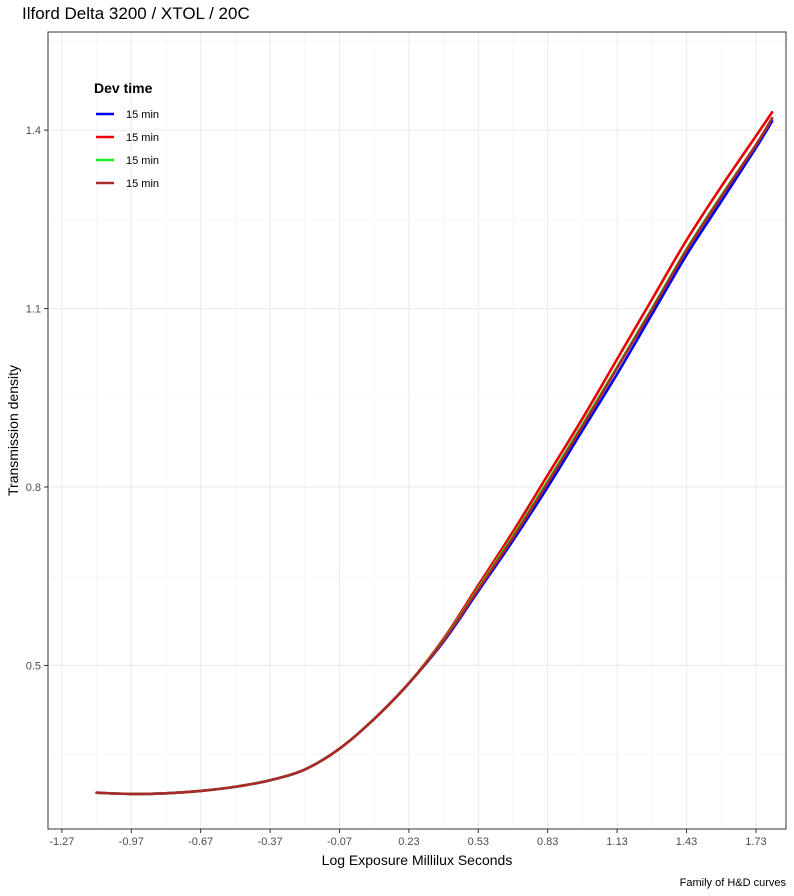 This screenshot has width=794, height=896. I want to click on legend: Dev time 15 min 15 min 15 min 15 min, so click(126, 135).